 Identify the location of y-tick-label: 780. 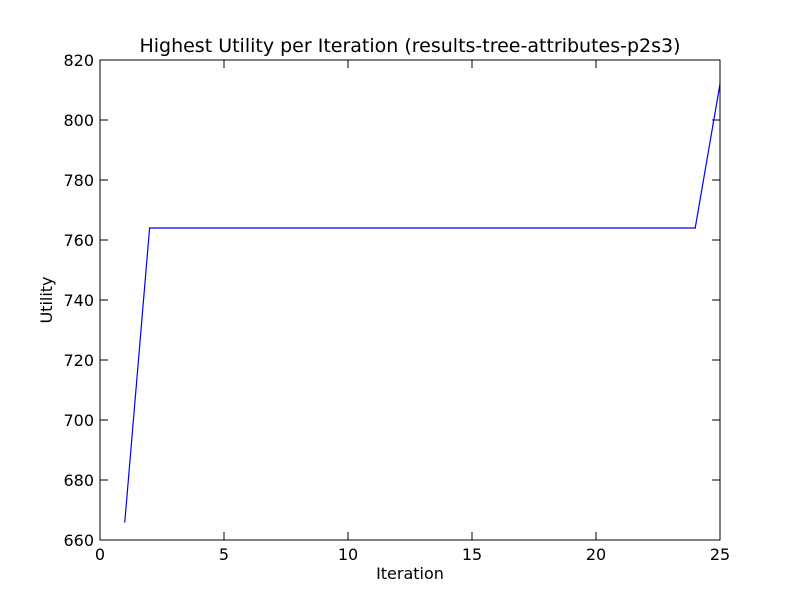
(78, 180).